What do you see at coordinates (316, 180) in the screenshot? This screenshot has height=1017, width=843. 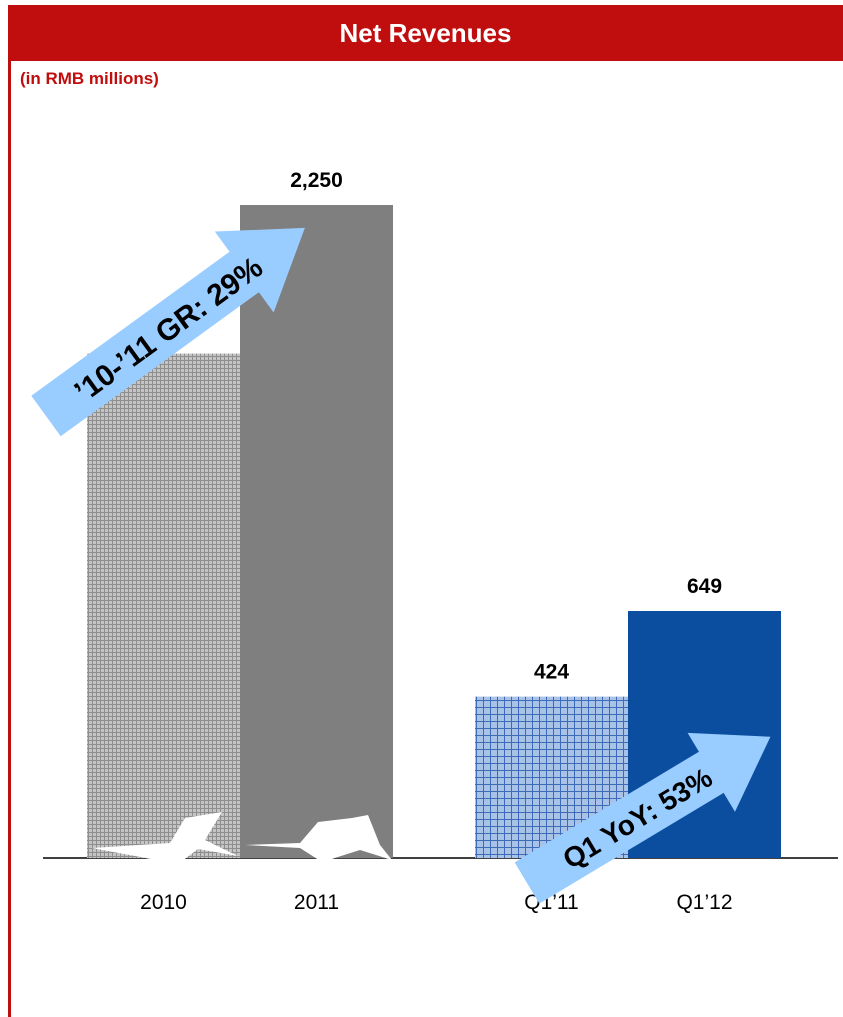 I see `value-label-2011: 2,250` at bounding box center [316, 180].